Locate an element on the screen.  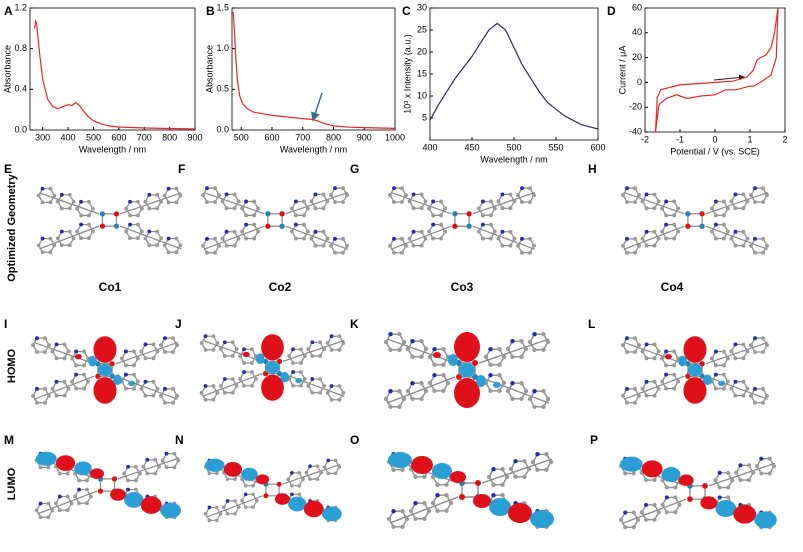
panel-letter: A is located at coordinates (8, 11).